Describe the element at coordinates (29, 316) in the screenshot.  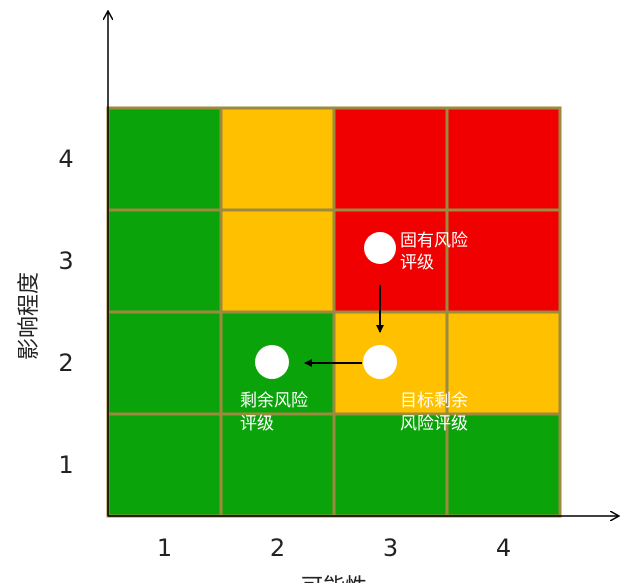
I see `y-axis-label: 影响程度` at that location.